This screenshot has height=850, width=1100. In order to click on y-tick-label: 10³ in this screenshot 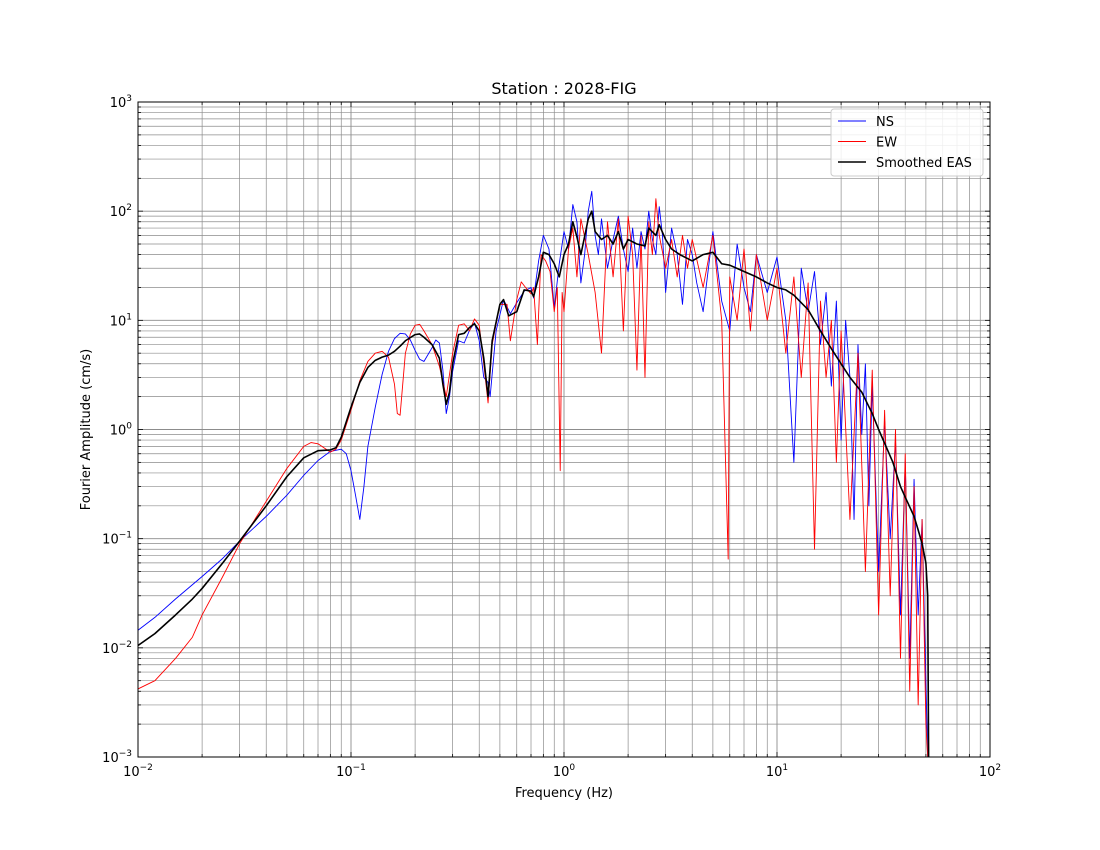, I will do `click(121, 102)`.